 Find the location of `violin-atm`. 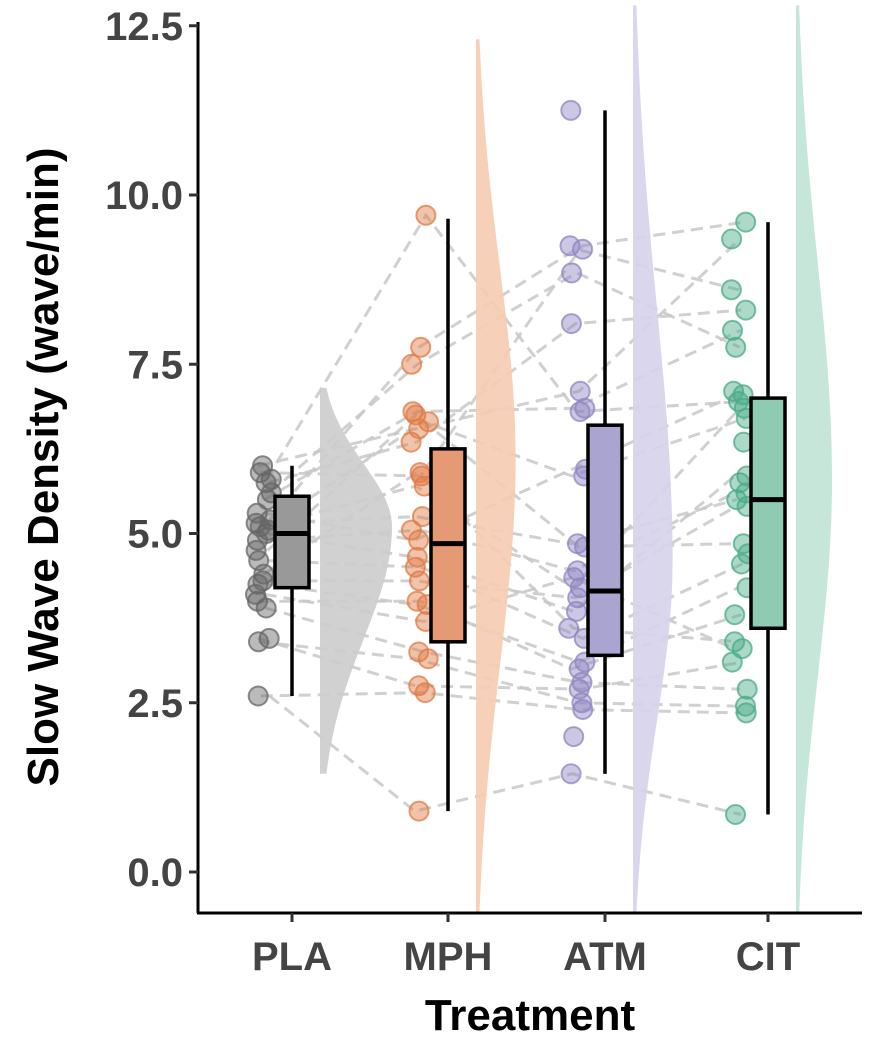

violin-atm is located at coordinates (653, 459).